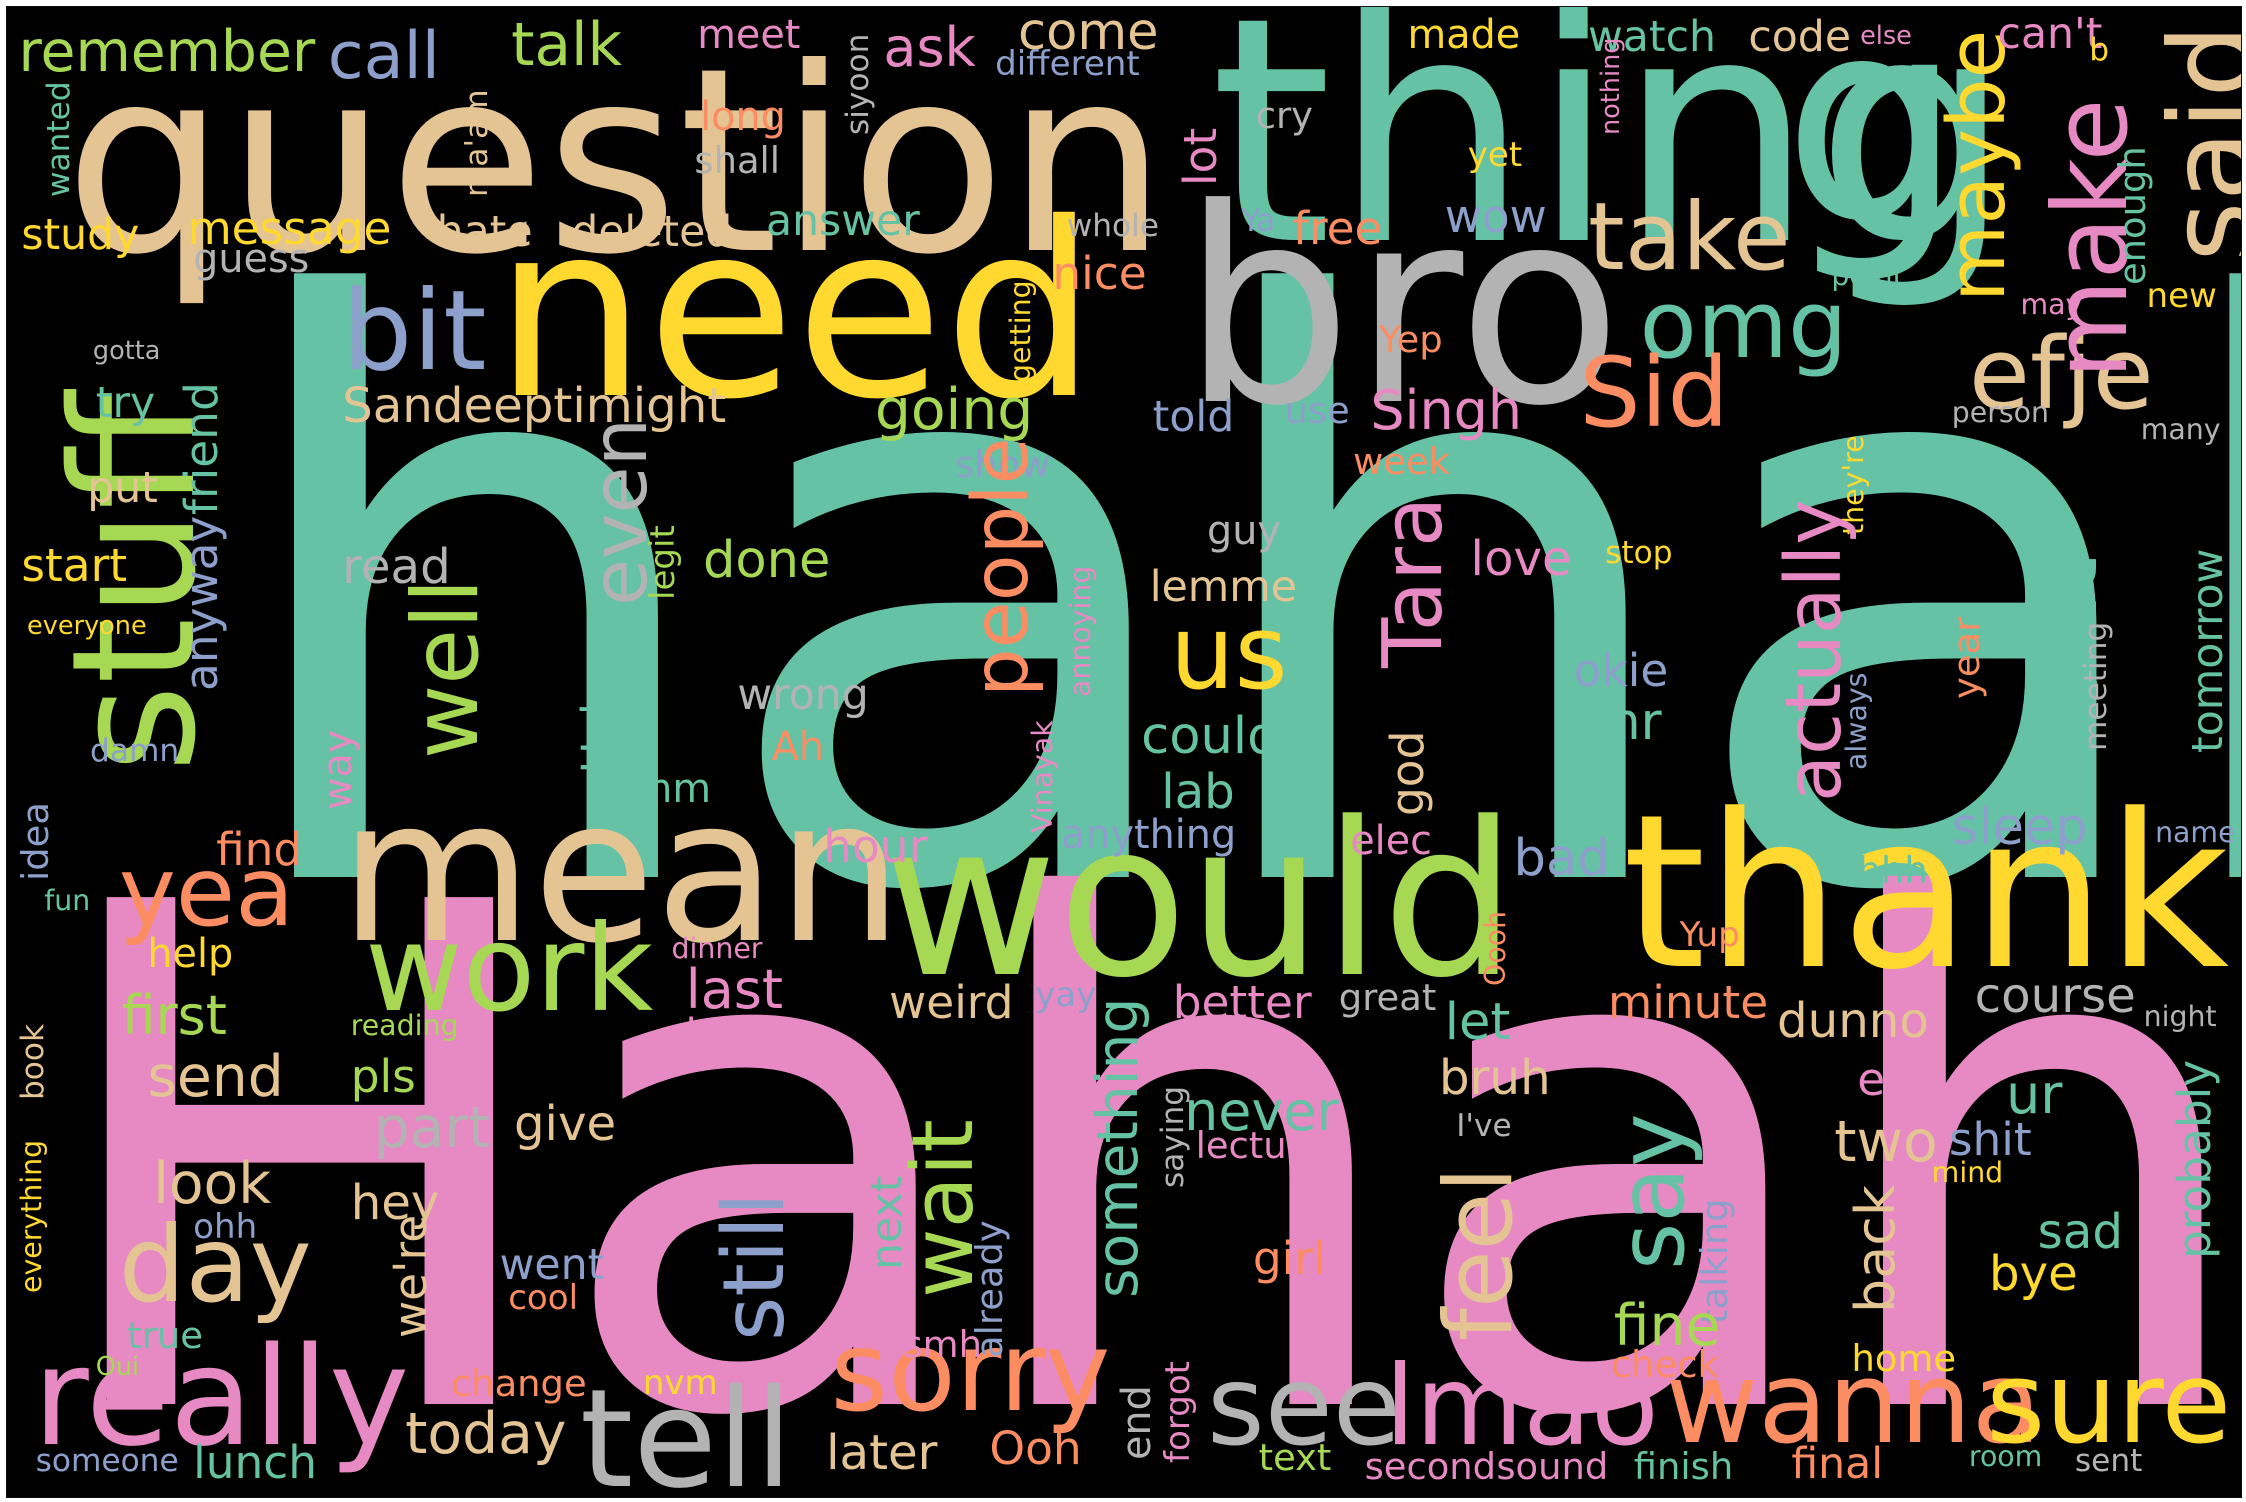  I want to click on word-minute: minute, so click(1688, 1003).